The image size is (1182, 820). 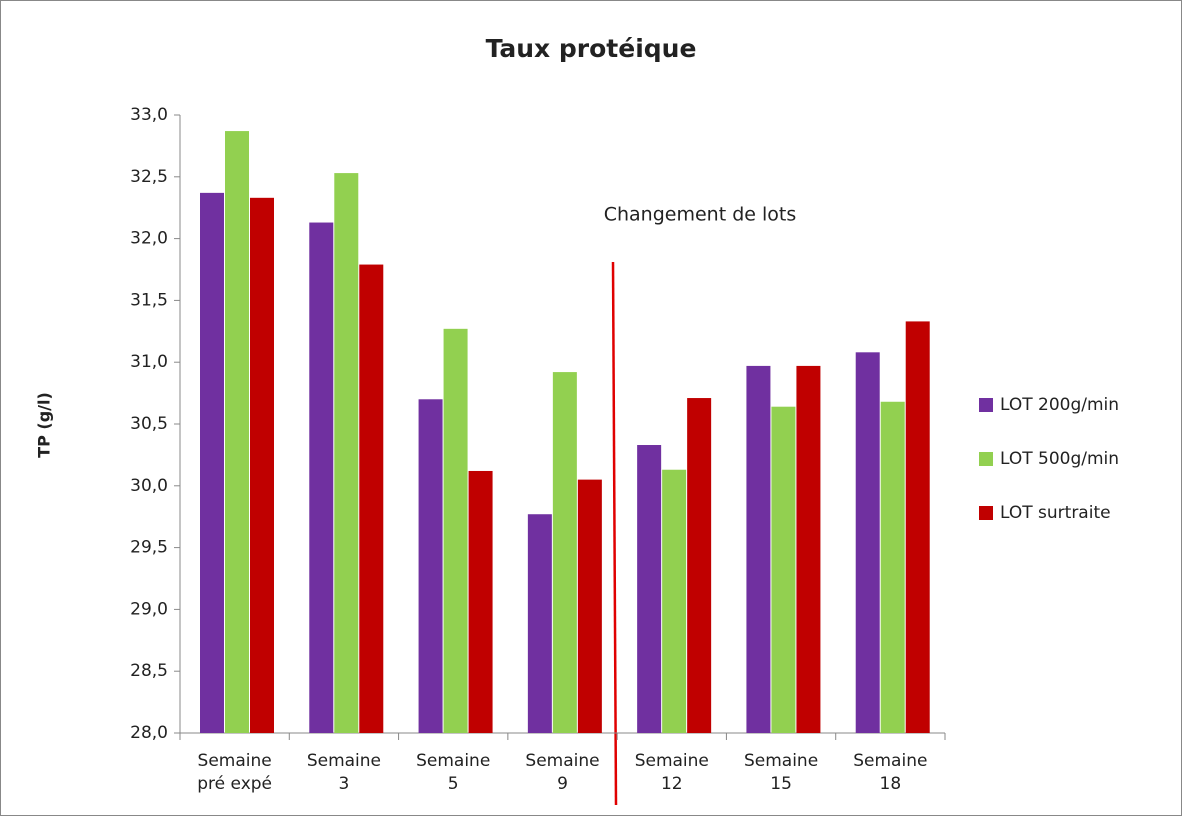 I want to click on legend-label: LOT 500g/min, so click(x=1059, y=459).